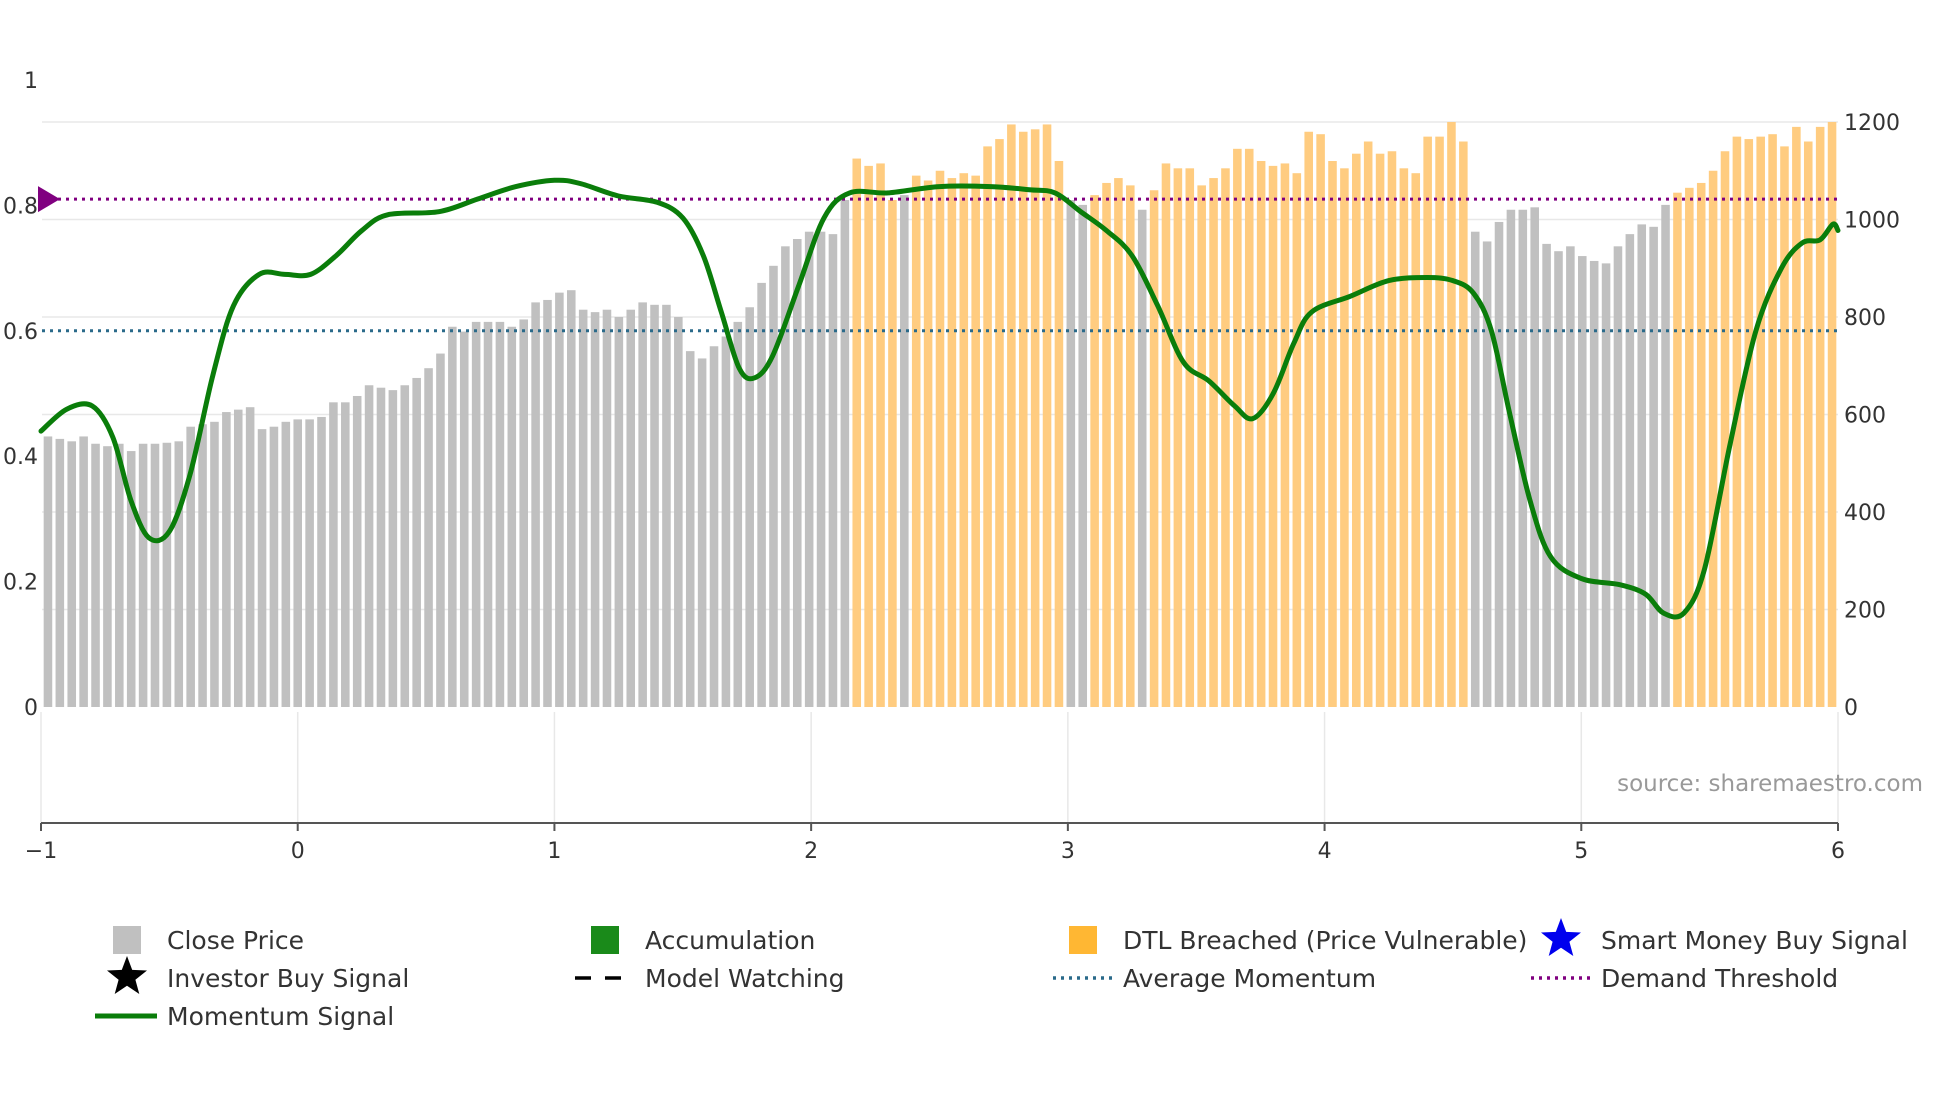  I want to click on left-tick-label: 0, so click(31, 708).